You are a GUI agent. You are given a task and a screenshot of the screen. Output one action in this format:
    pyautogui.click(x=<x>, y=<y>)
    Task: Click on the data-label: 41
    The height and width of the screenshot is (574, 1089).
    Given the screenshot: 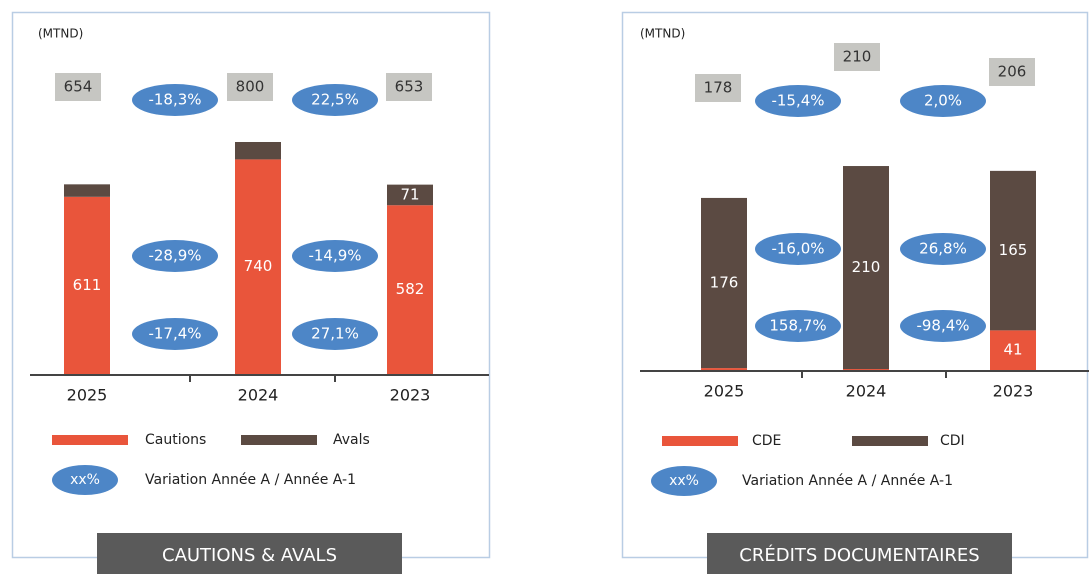 What is the action you would take?
    pyautogui.click(x=1012, y=350)
    